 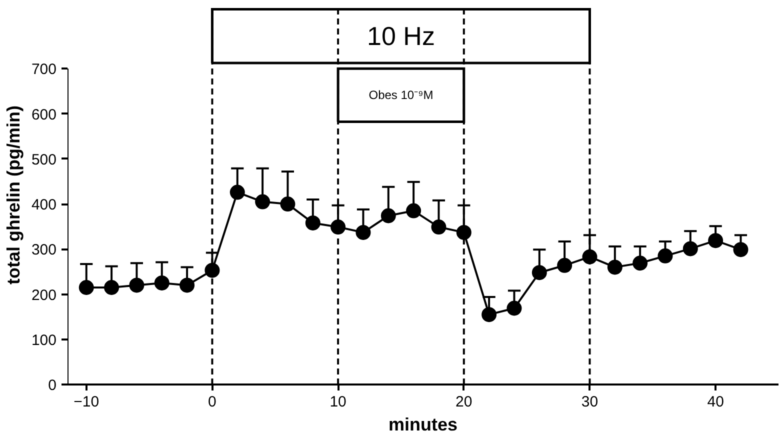 What do you see at coordinates (52, 385) in the screenshot?
I see `y-tick-label: 0` at bounding box center [52, 385].